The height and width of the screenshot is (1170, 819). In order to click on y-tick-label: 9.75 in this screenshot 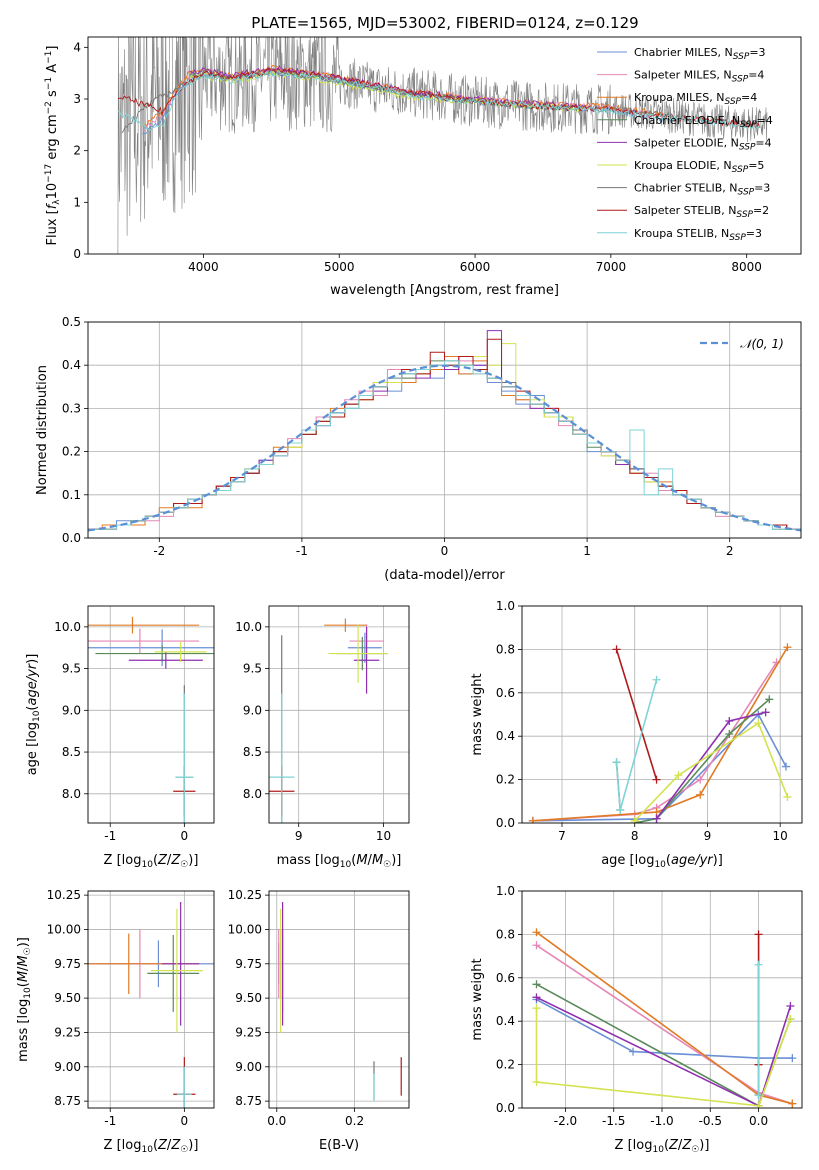, I will do `click(248, 964)`.